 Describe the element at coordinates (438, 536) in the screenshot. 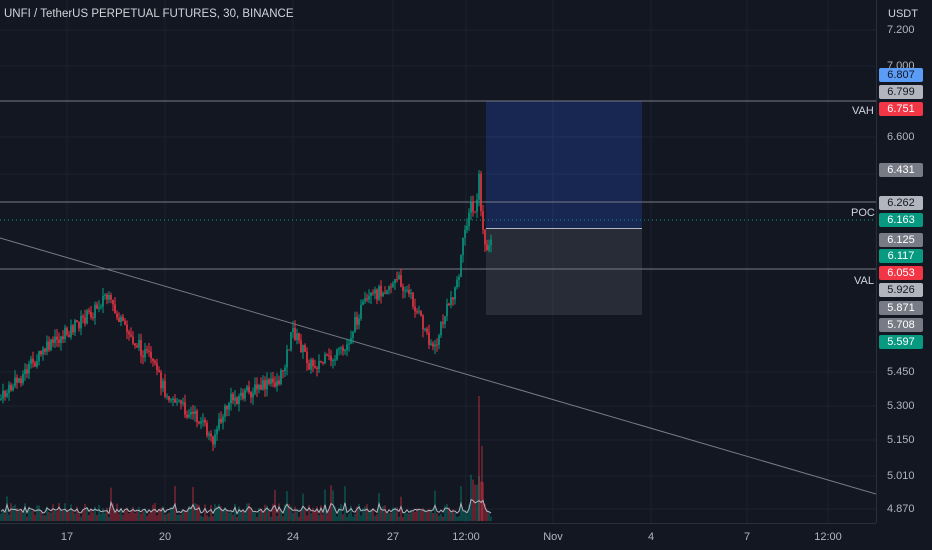

I see `time-axis: 17 20 24 27 12:00 Nov 4 7 12:00` at that location.